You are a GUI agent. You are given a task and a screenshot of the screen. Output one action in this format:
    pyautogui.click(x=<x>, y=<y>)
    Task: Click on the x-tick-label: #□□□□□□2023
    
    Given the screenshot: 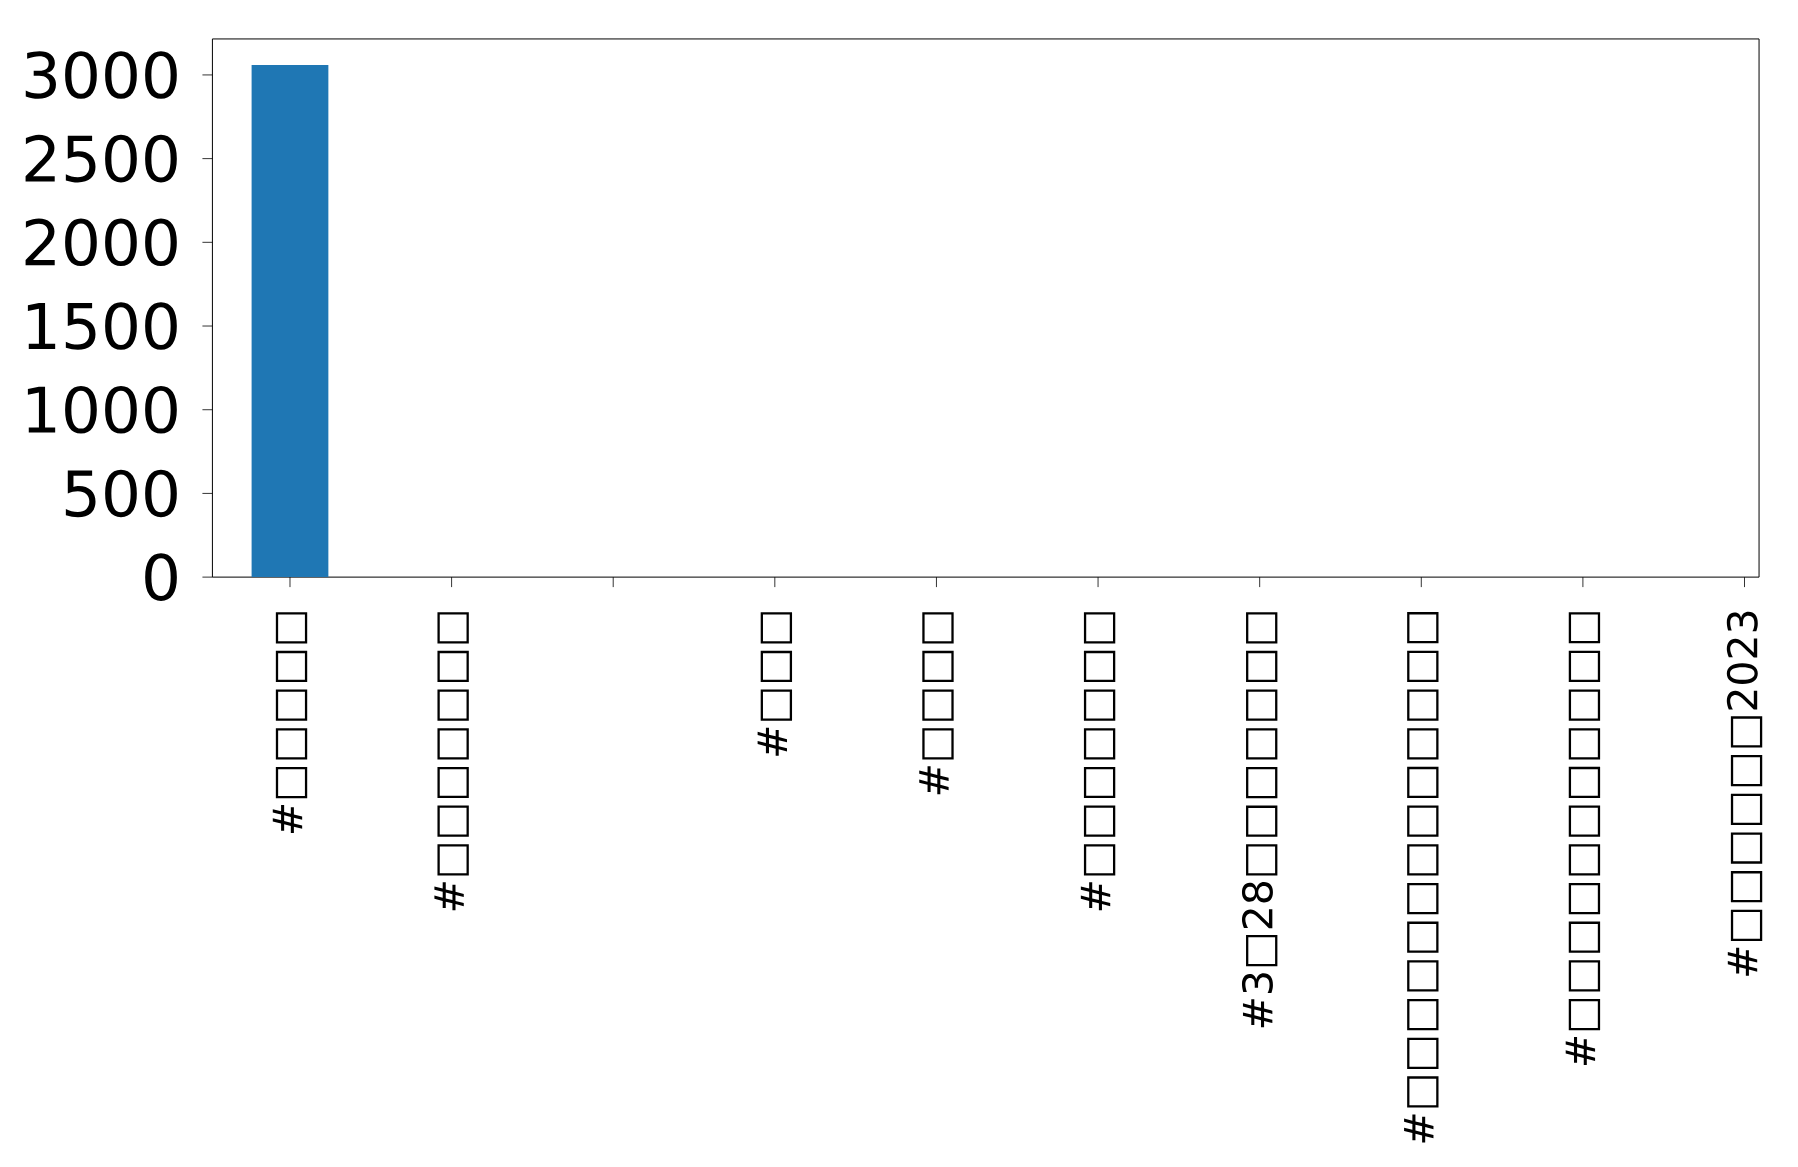 What is the action you would take?
    pyautogui.click(x=1744, y=794)
    